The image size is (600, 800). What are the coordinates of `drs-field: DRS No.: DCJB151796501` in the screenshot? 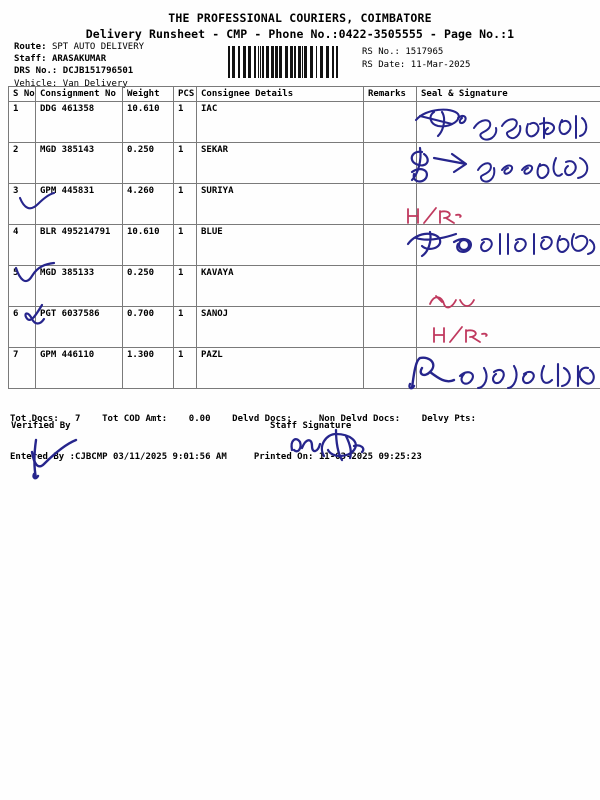 It's located at (79, 71).